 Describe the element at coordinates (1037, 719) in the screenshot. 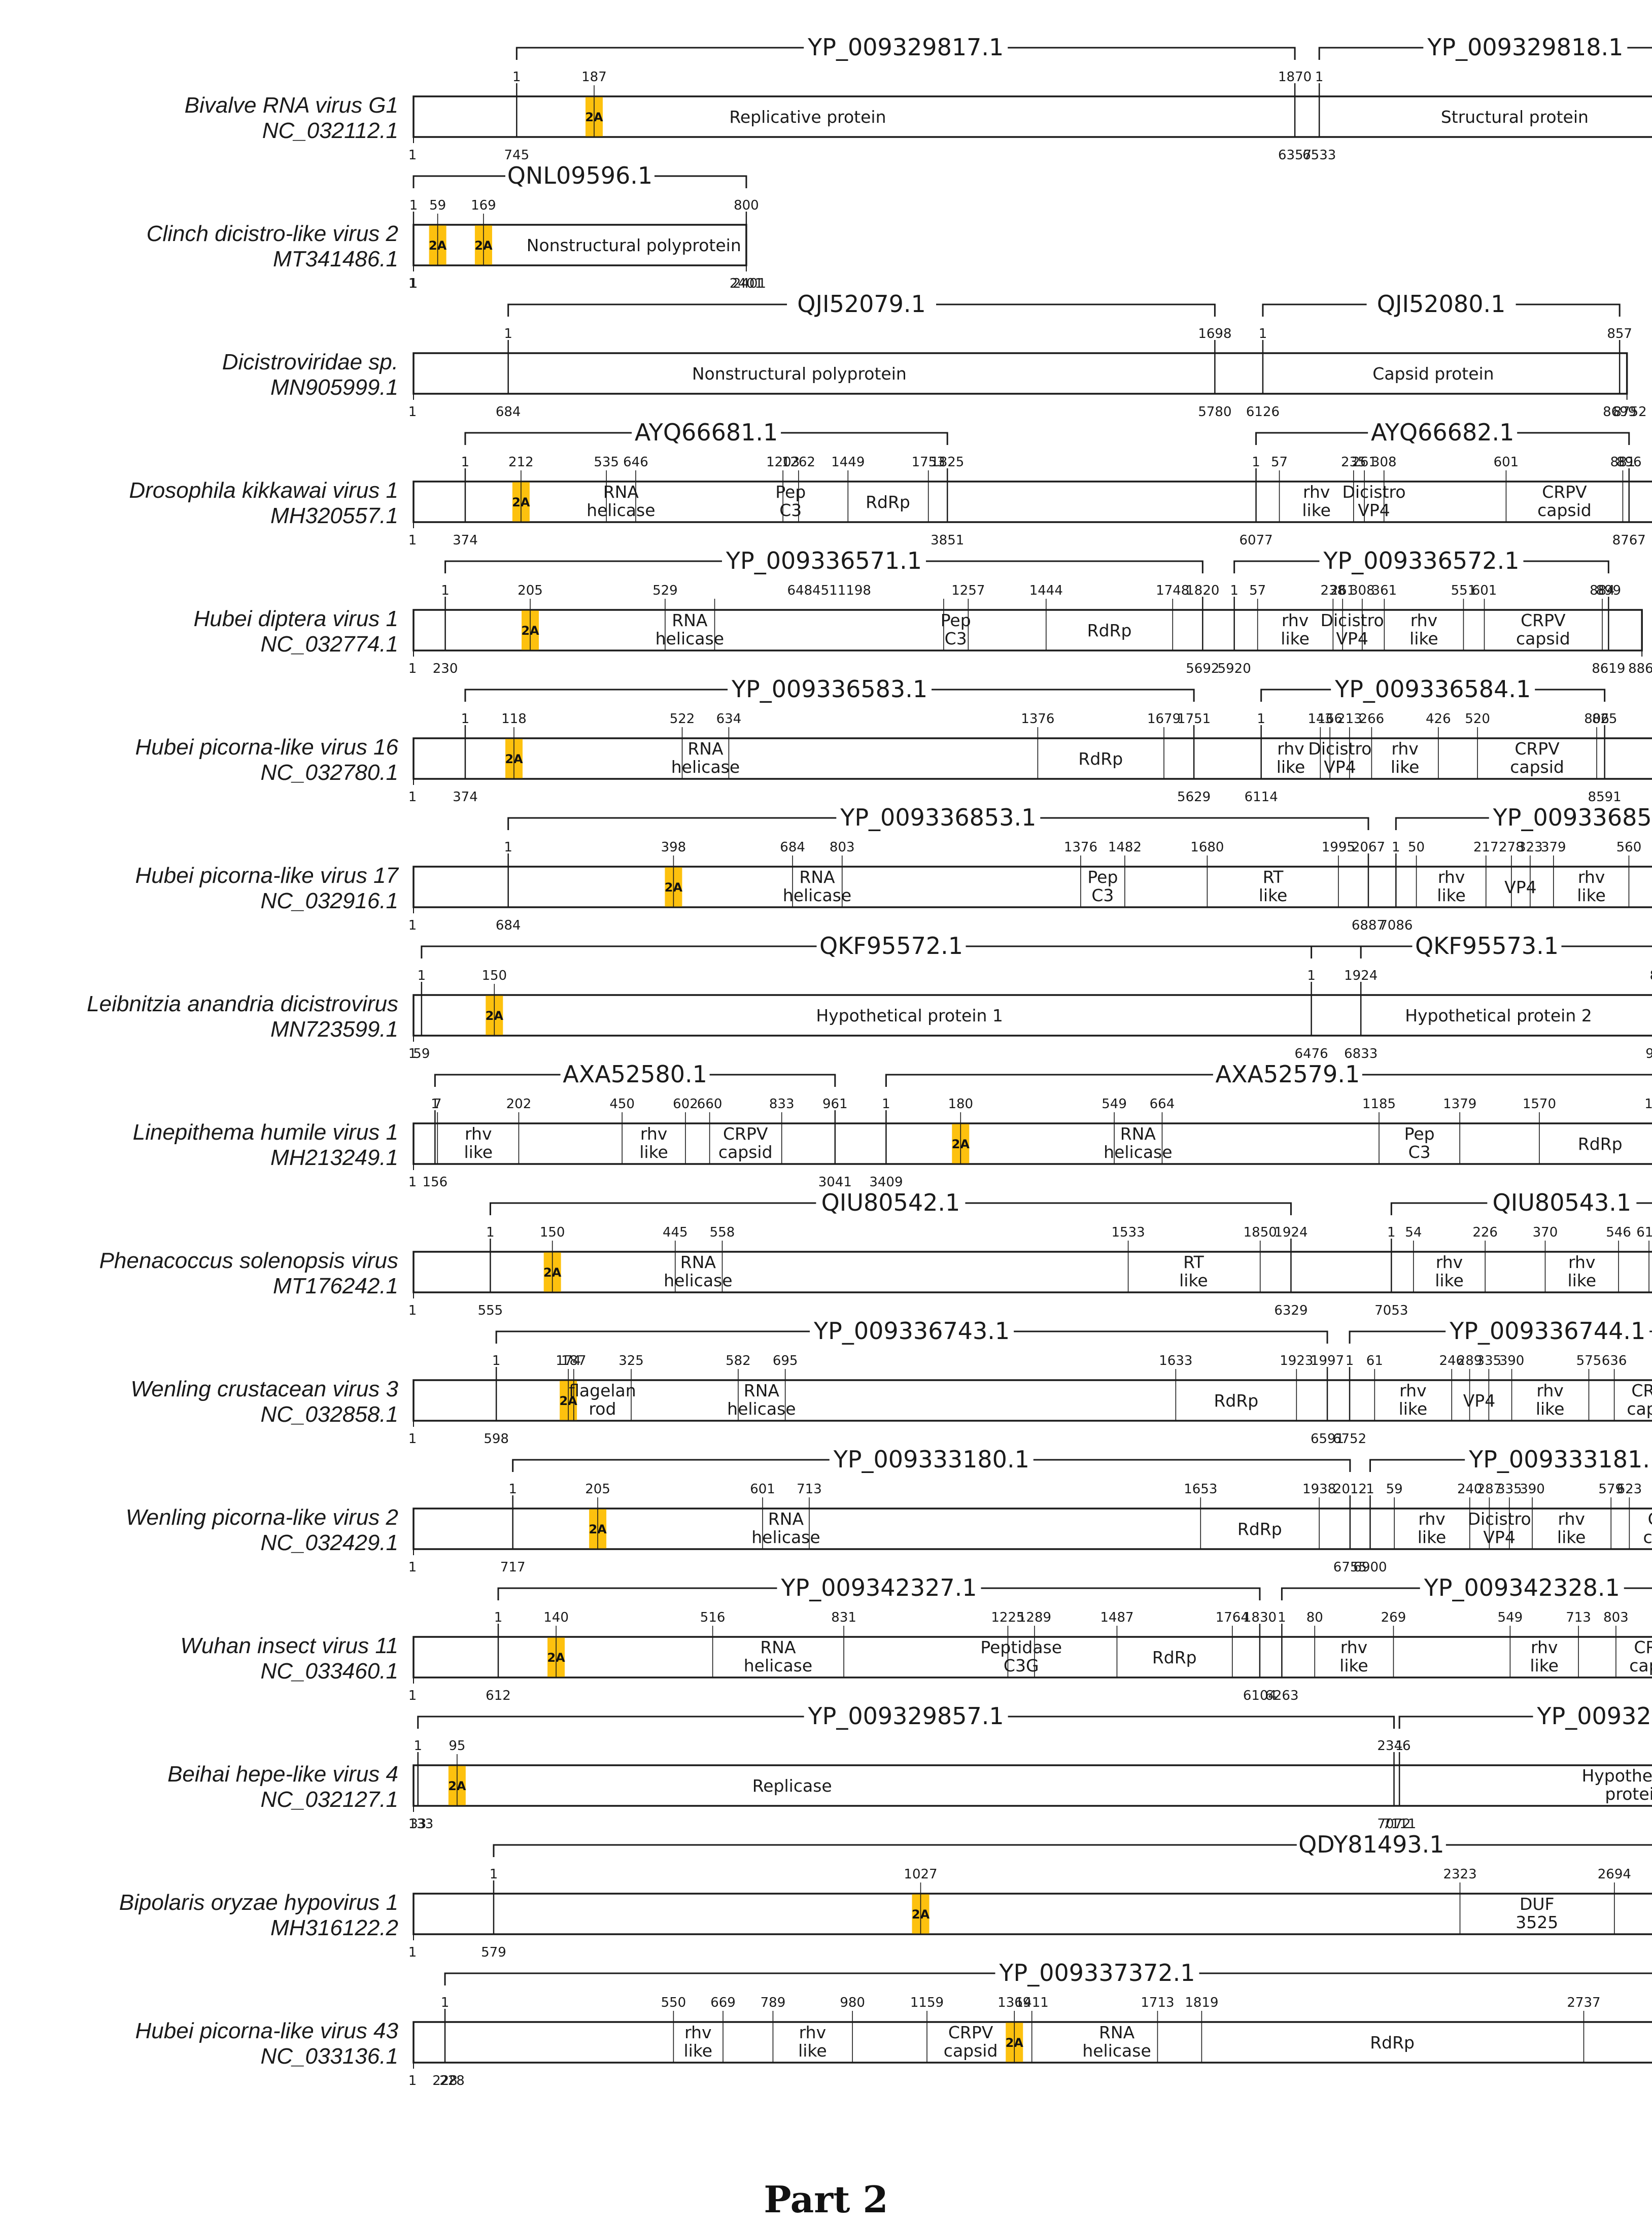

I see `aa-position: 1376` at that location.